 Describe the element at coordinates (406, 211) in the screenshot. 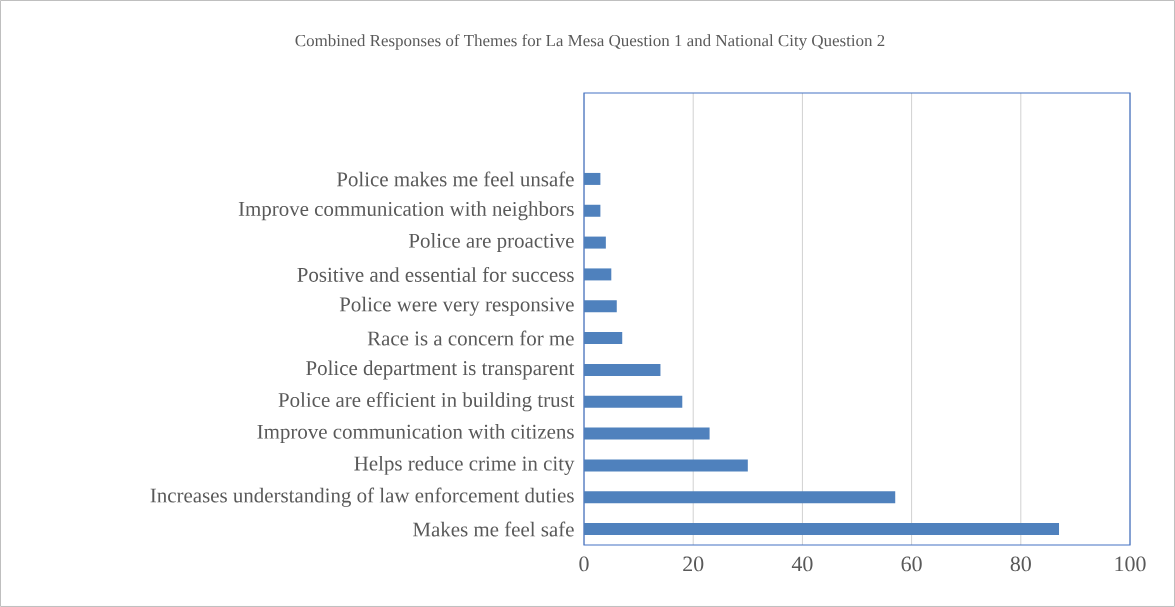

I see `y-tick-label: Improve communication with neighbors` at that location.